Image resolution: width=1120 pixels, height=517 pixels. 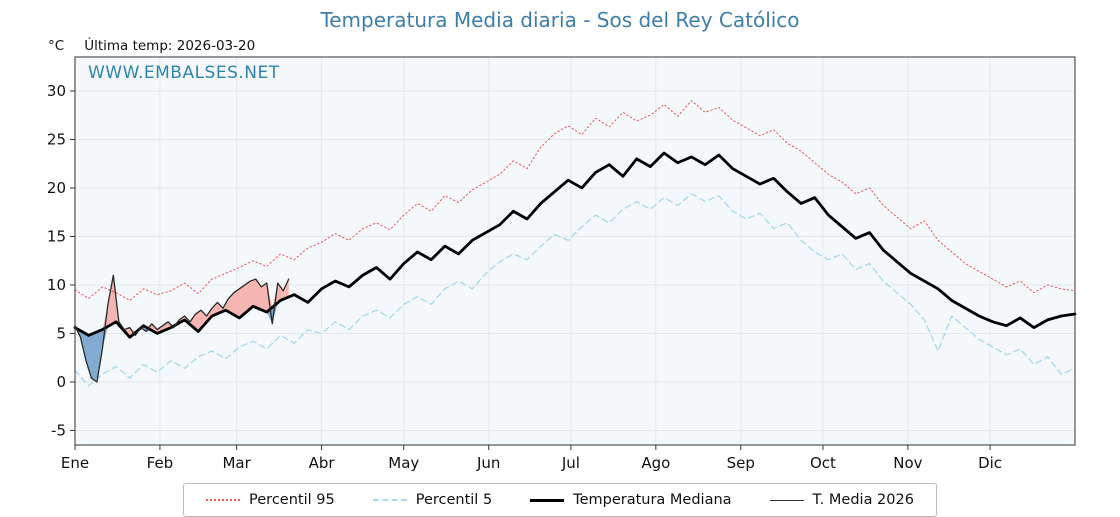 I want to click on legend-item-t-media-2026: T. Media 2026, so click(x=841, y=500).